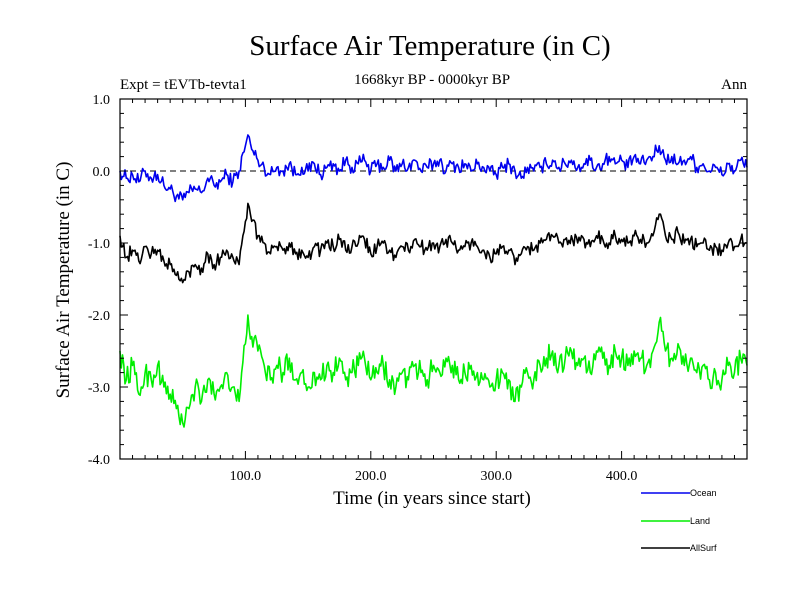  What do you see at coordinates (429, 46) in the screenshot?
I see `chart-title: Surface Air Temperature (in C)` at bounding box center [429, 46].